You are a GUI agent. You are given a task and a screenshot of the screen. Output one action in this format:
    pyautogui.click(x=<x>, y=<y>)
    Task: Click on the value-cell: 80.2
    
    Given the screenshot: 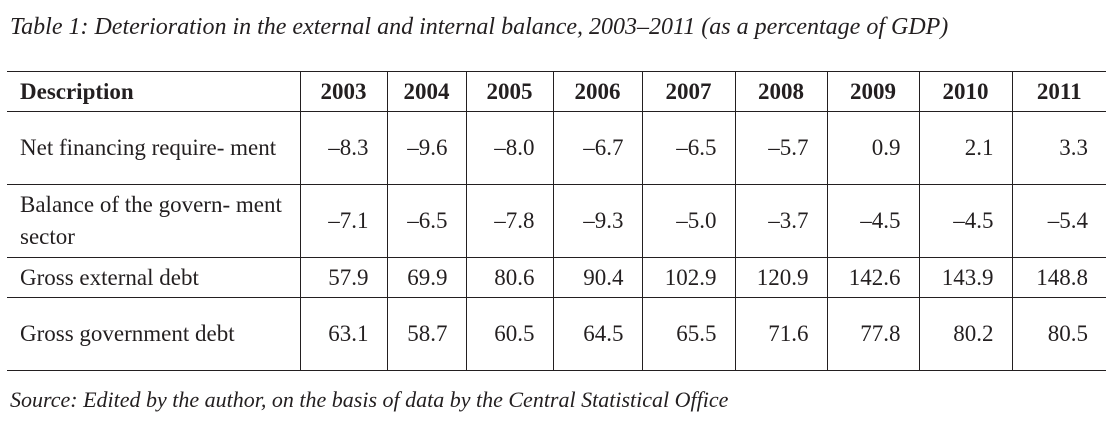 What is the action you would take?
    pyautogui.click(x=965, y=334)
    